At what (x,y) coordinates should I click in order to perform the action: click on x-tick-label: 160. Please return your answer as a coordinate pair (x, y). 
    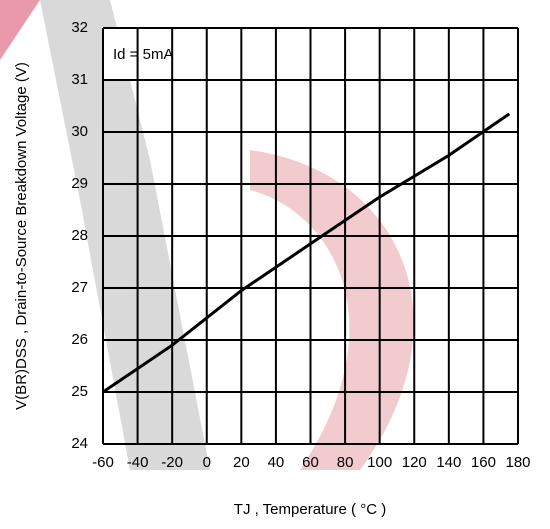
    Looking at the image, I should click on (483, 462).